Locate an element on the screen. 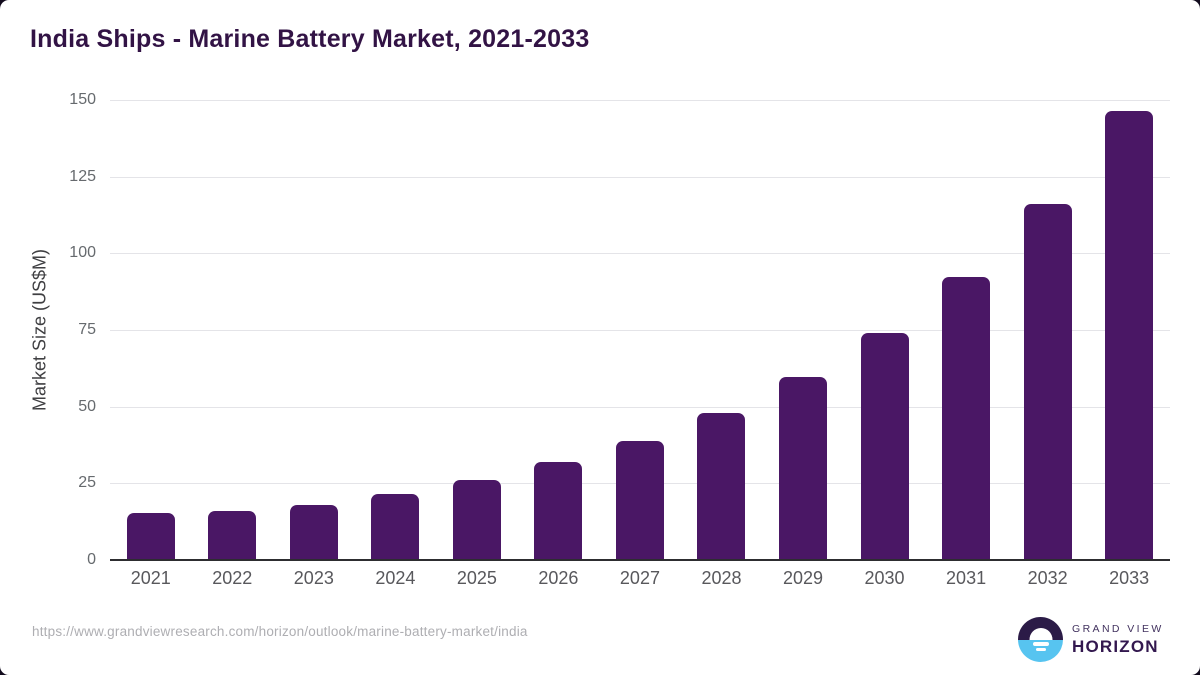  bar-slot-2027 is located at coordinates (640, 330).